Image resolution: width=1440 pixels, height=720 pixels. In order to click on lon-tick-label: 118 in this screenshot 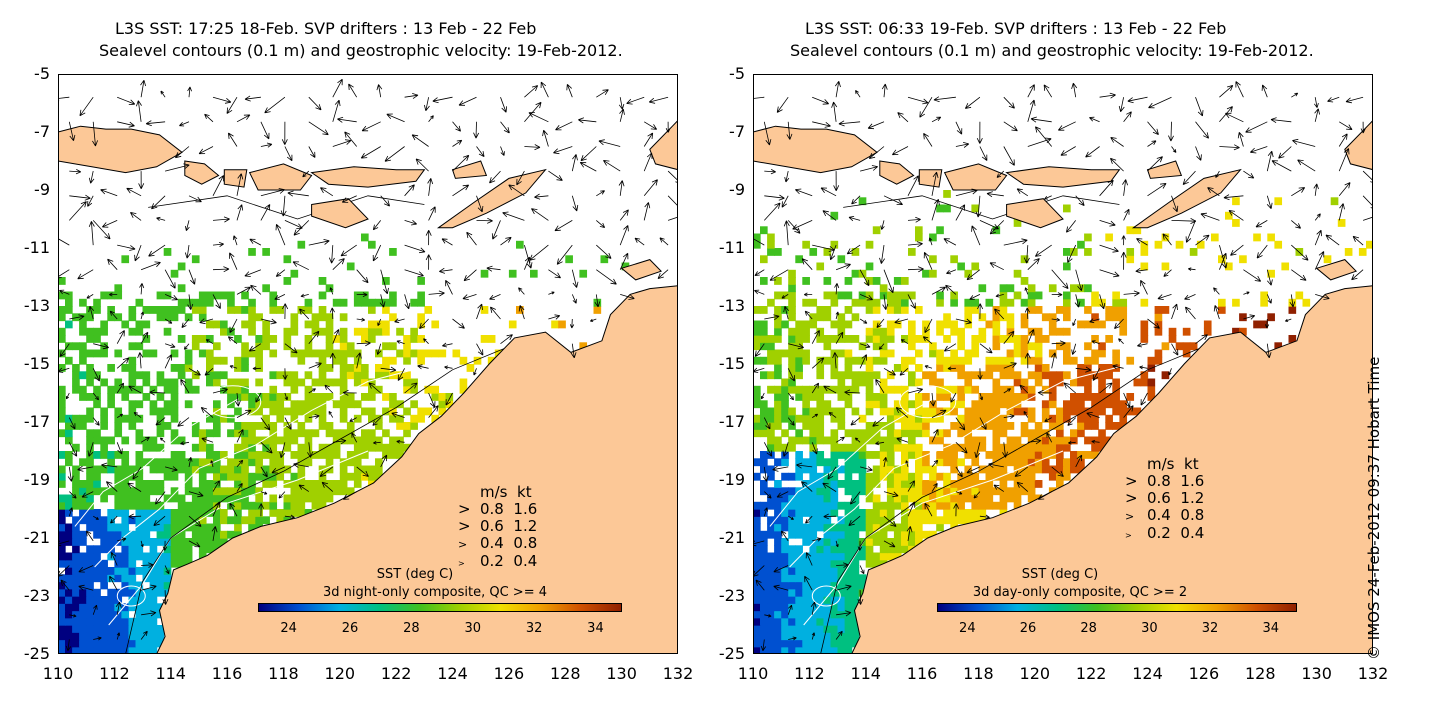, I will do `click(978, 673)`.